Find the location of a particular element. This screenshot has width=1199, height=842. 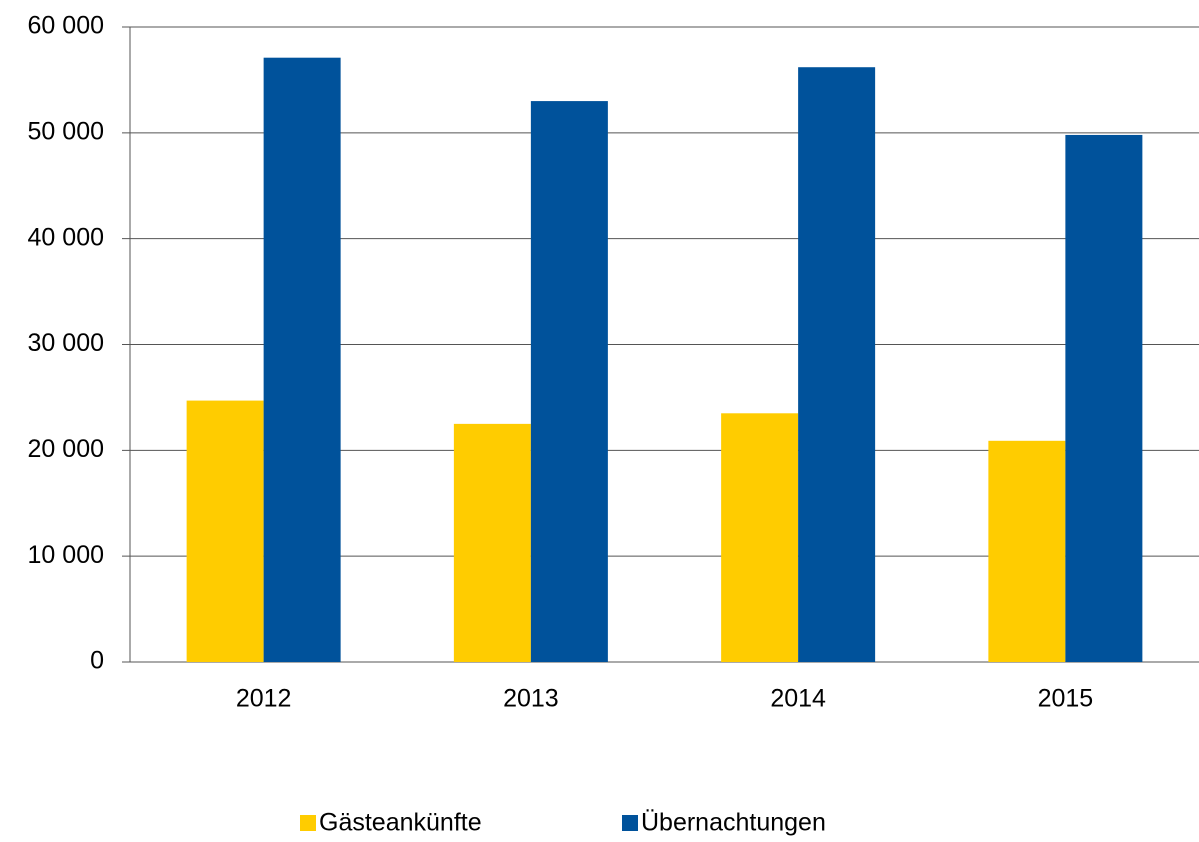

y-tick-label: 30 000 is located at coordinates (66, 343).